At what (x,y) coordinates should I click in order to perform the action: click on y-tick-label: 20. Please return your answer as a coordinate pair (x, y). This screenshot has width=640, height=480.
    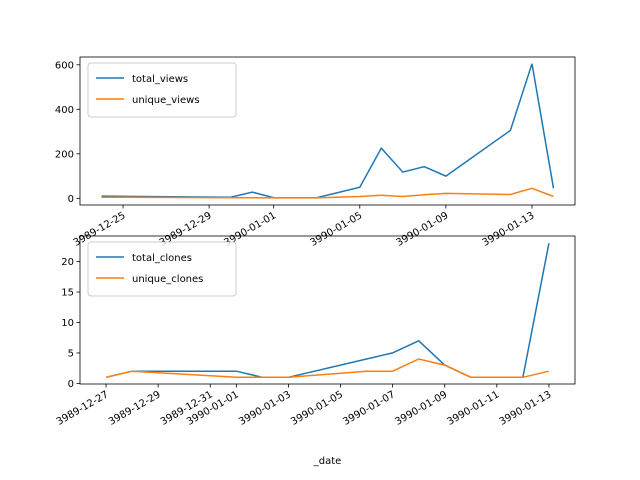
    Looking at the image, I should click on (67, 262).